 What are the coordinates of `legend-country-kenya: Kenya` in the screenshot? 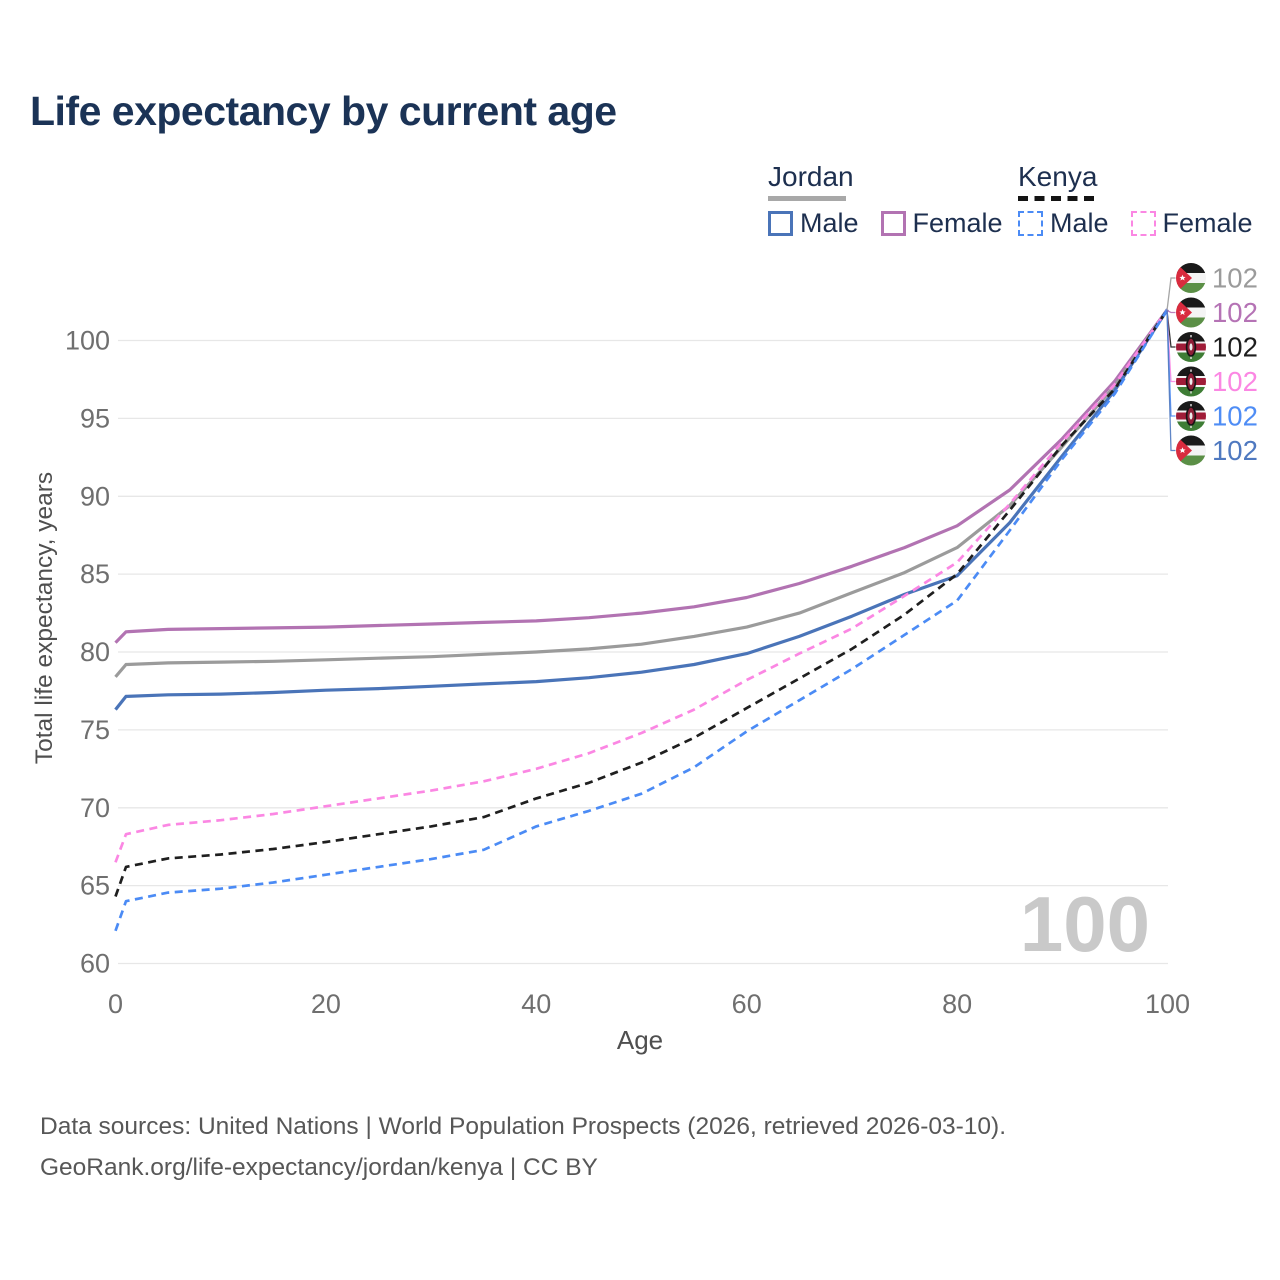 It's located at (1058, 176).